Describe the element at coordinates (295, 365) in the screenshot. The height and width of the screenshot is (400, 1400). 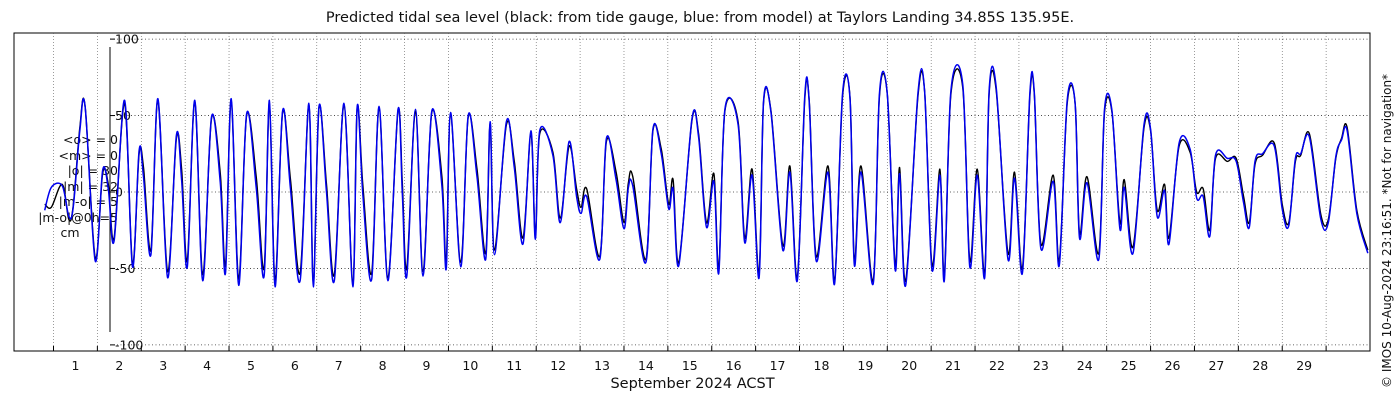
I see `x-tick-label: 6` at that location.